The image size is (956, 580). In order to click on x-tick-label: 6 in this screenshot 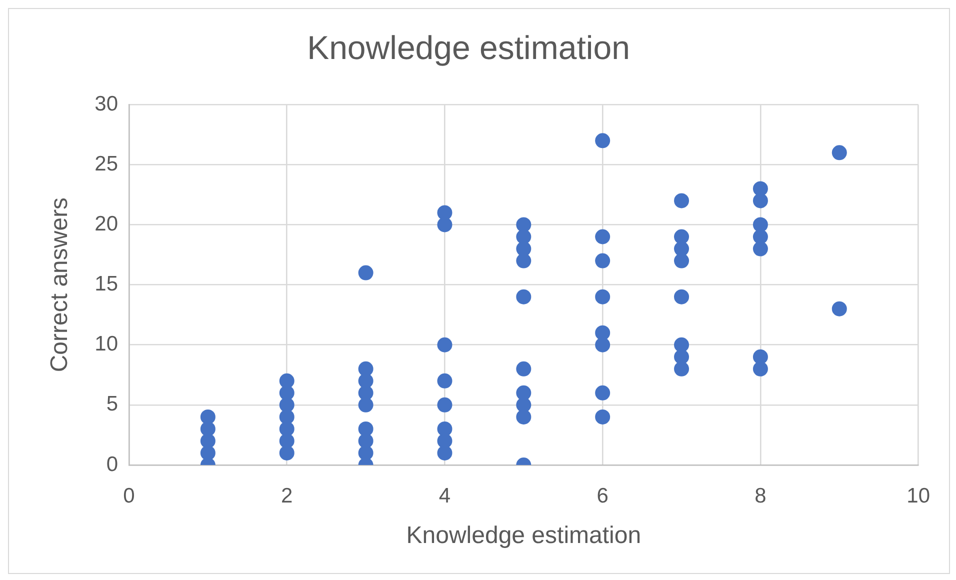, I will do `click(602, 496)`.